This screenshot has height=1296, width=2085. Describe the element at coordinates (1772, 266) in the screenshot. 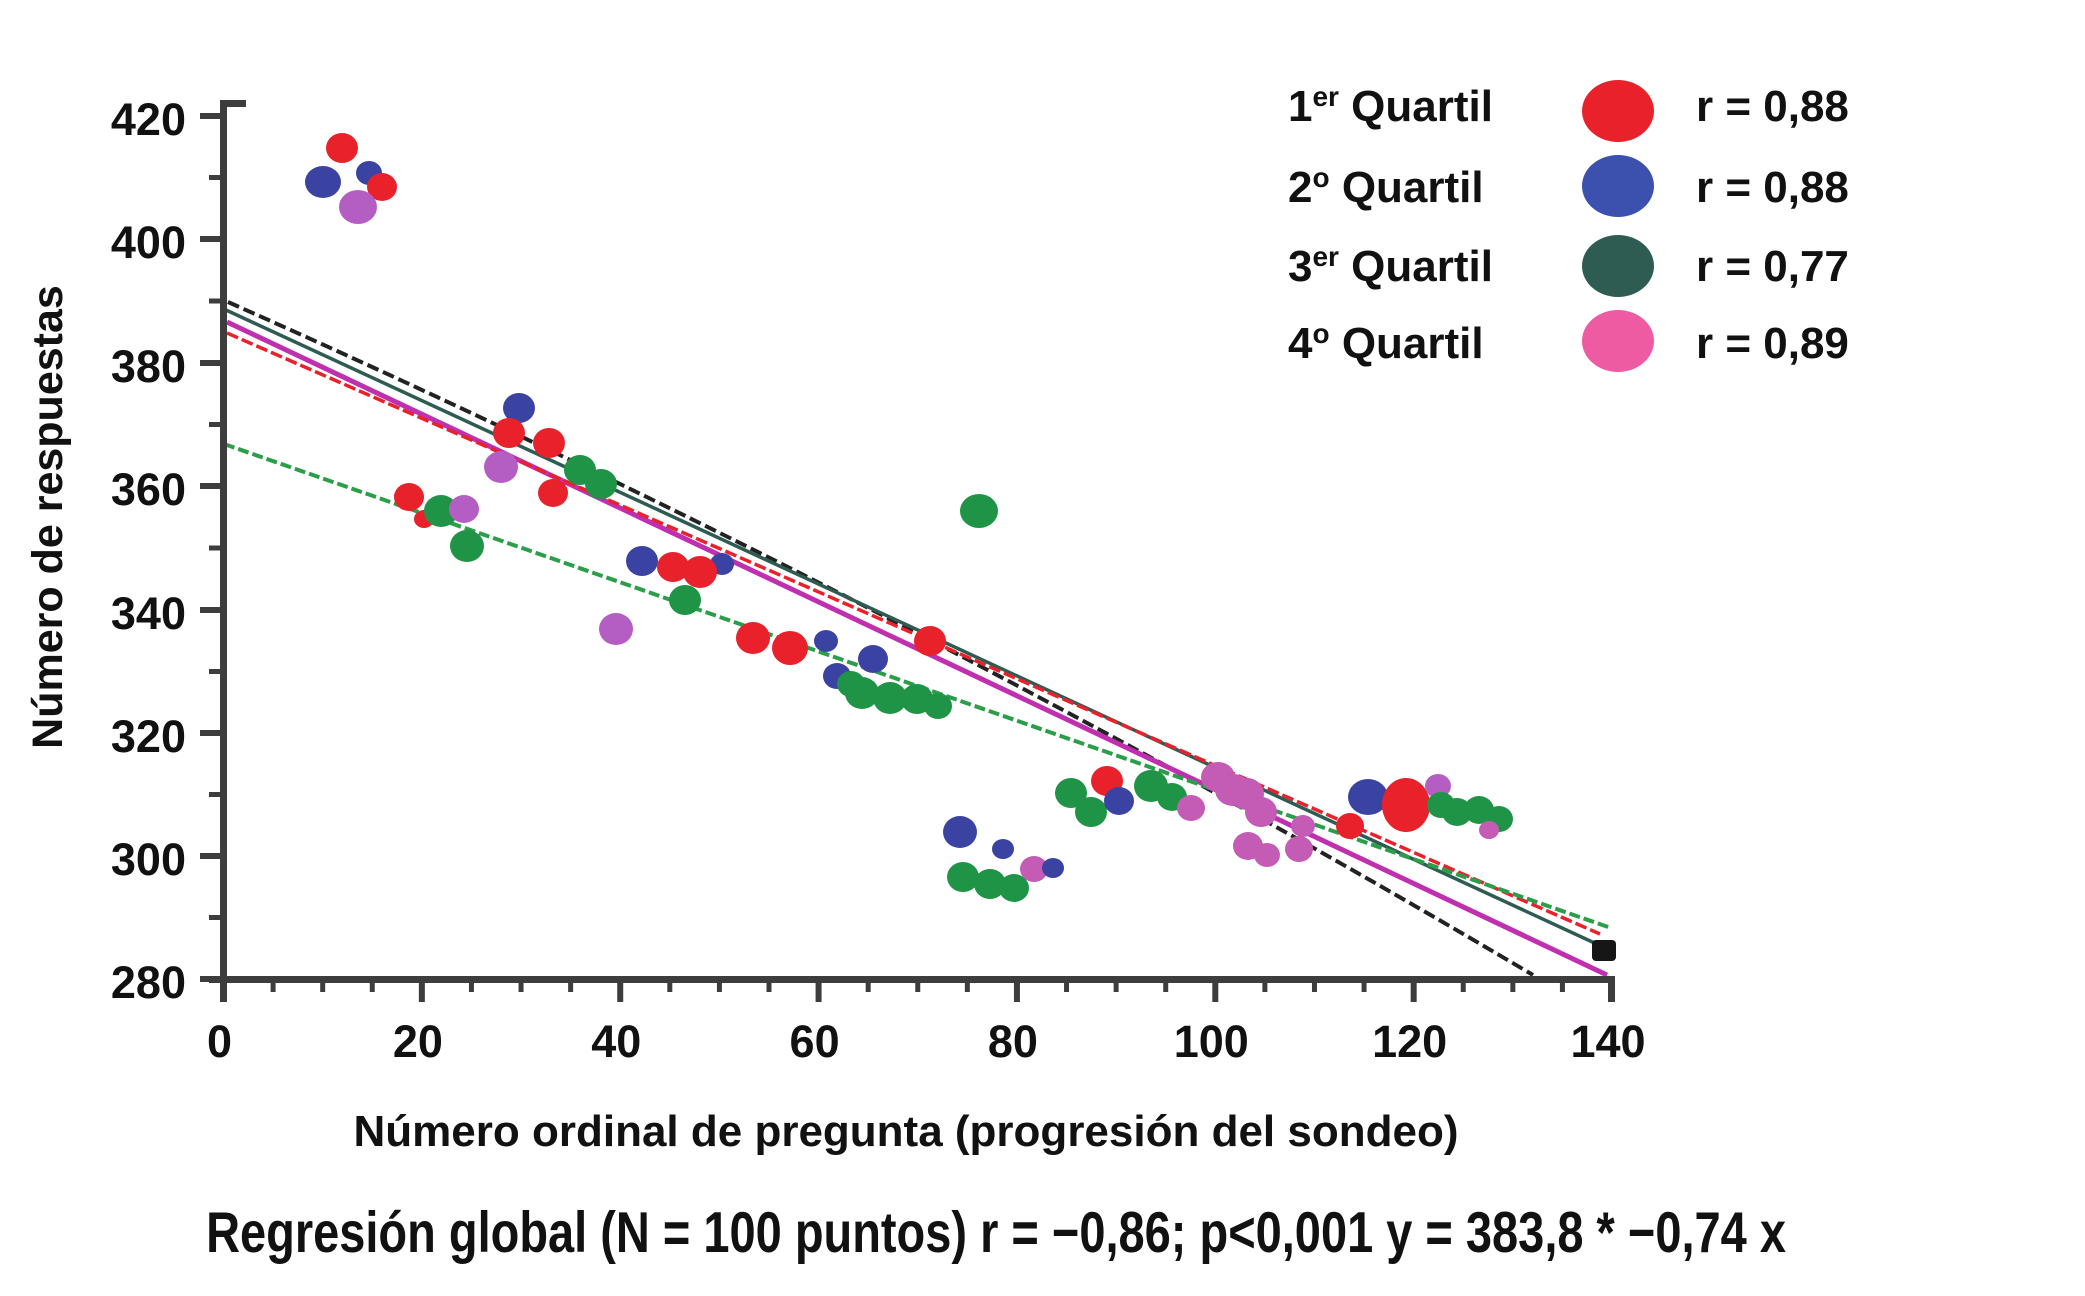

I see `svg-text: r = 0,77` at that location.